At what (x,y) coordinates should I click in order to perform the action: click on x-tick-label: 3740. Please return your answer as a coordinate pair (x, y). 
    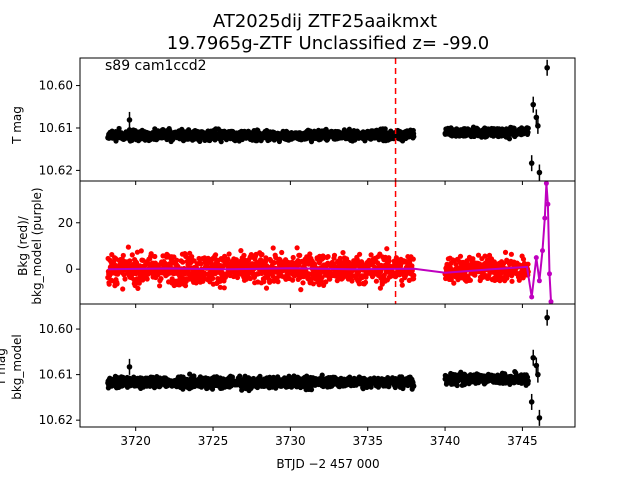
    Looking at the image, I should click on (445, 441).